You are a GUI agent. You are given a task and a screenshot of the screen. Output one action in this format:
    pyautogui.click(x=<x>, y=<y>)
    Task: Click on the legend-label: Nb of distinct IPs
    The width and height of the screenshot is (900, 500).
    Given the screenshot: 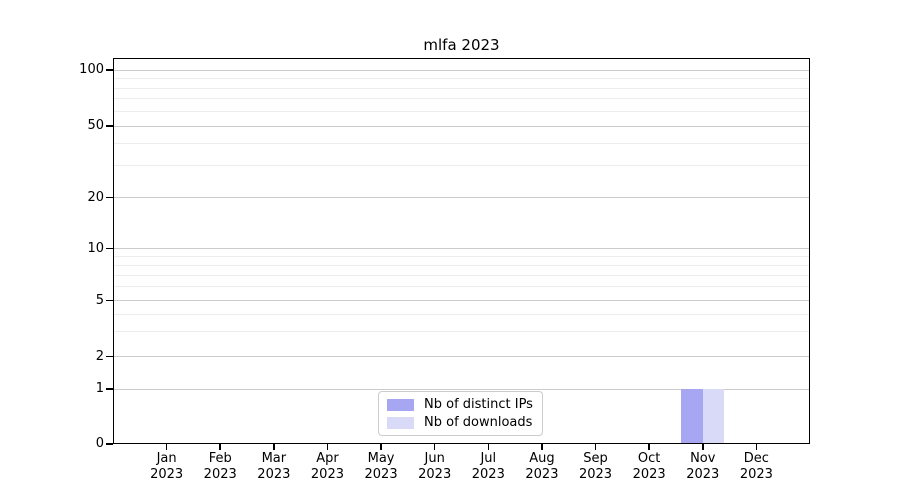 What is the action you would take?
    pyautogui.click(x=478, y=404)
    